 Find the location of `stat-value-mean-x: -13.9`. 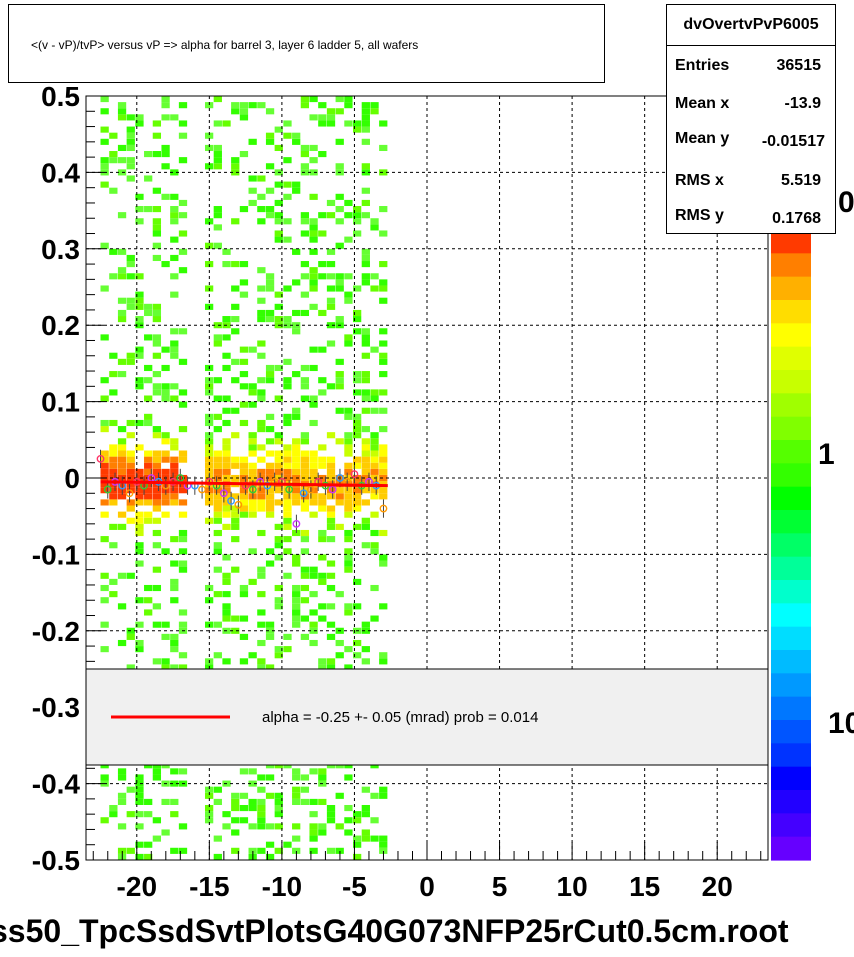

stat-value-mean-x: -13.9 is located at coordinates (802, 103).